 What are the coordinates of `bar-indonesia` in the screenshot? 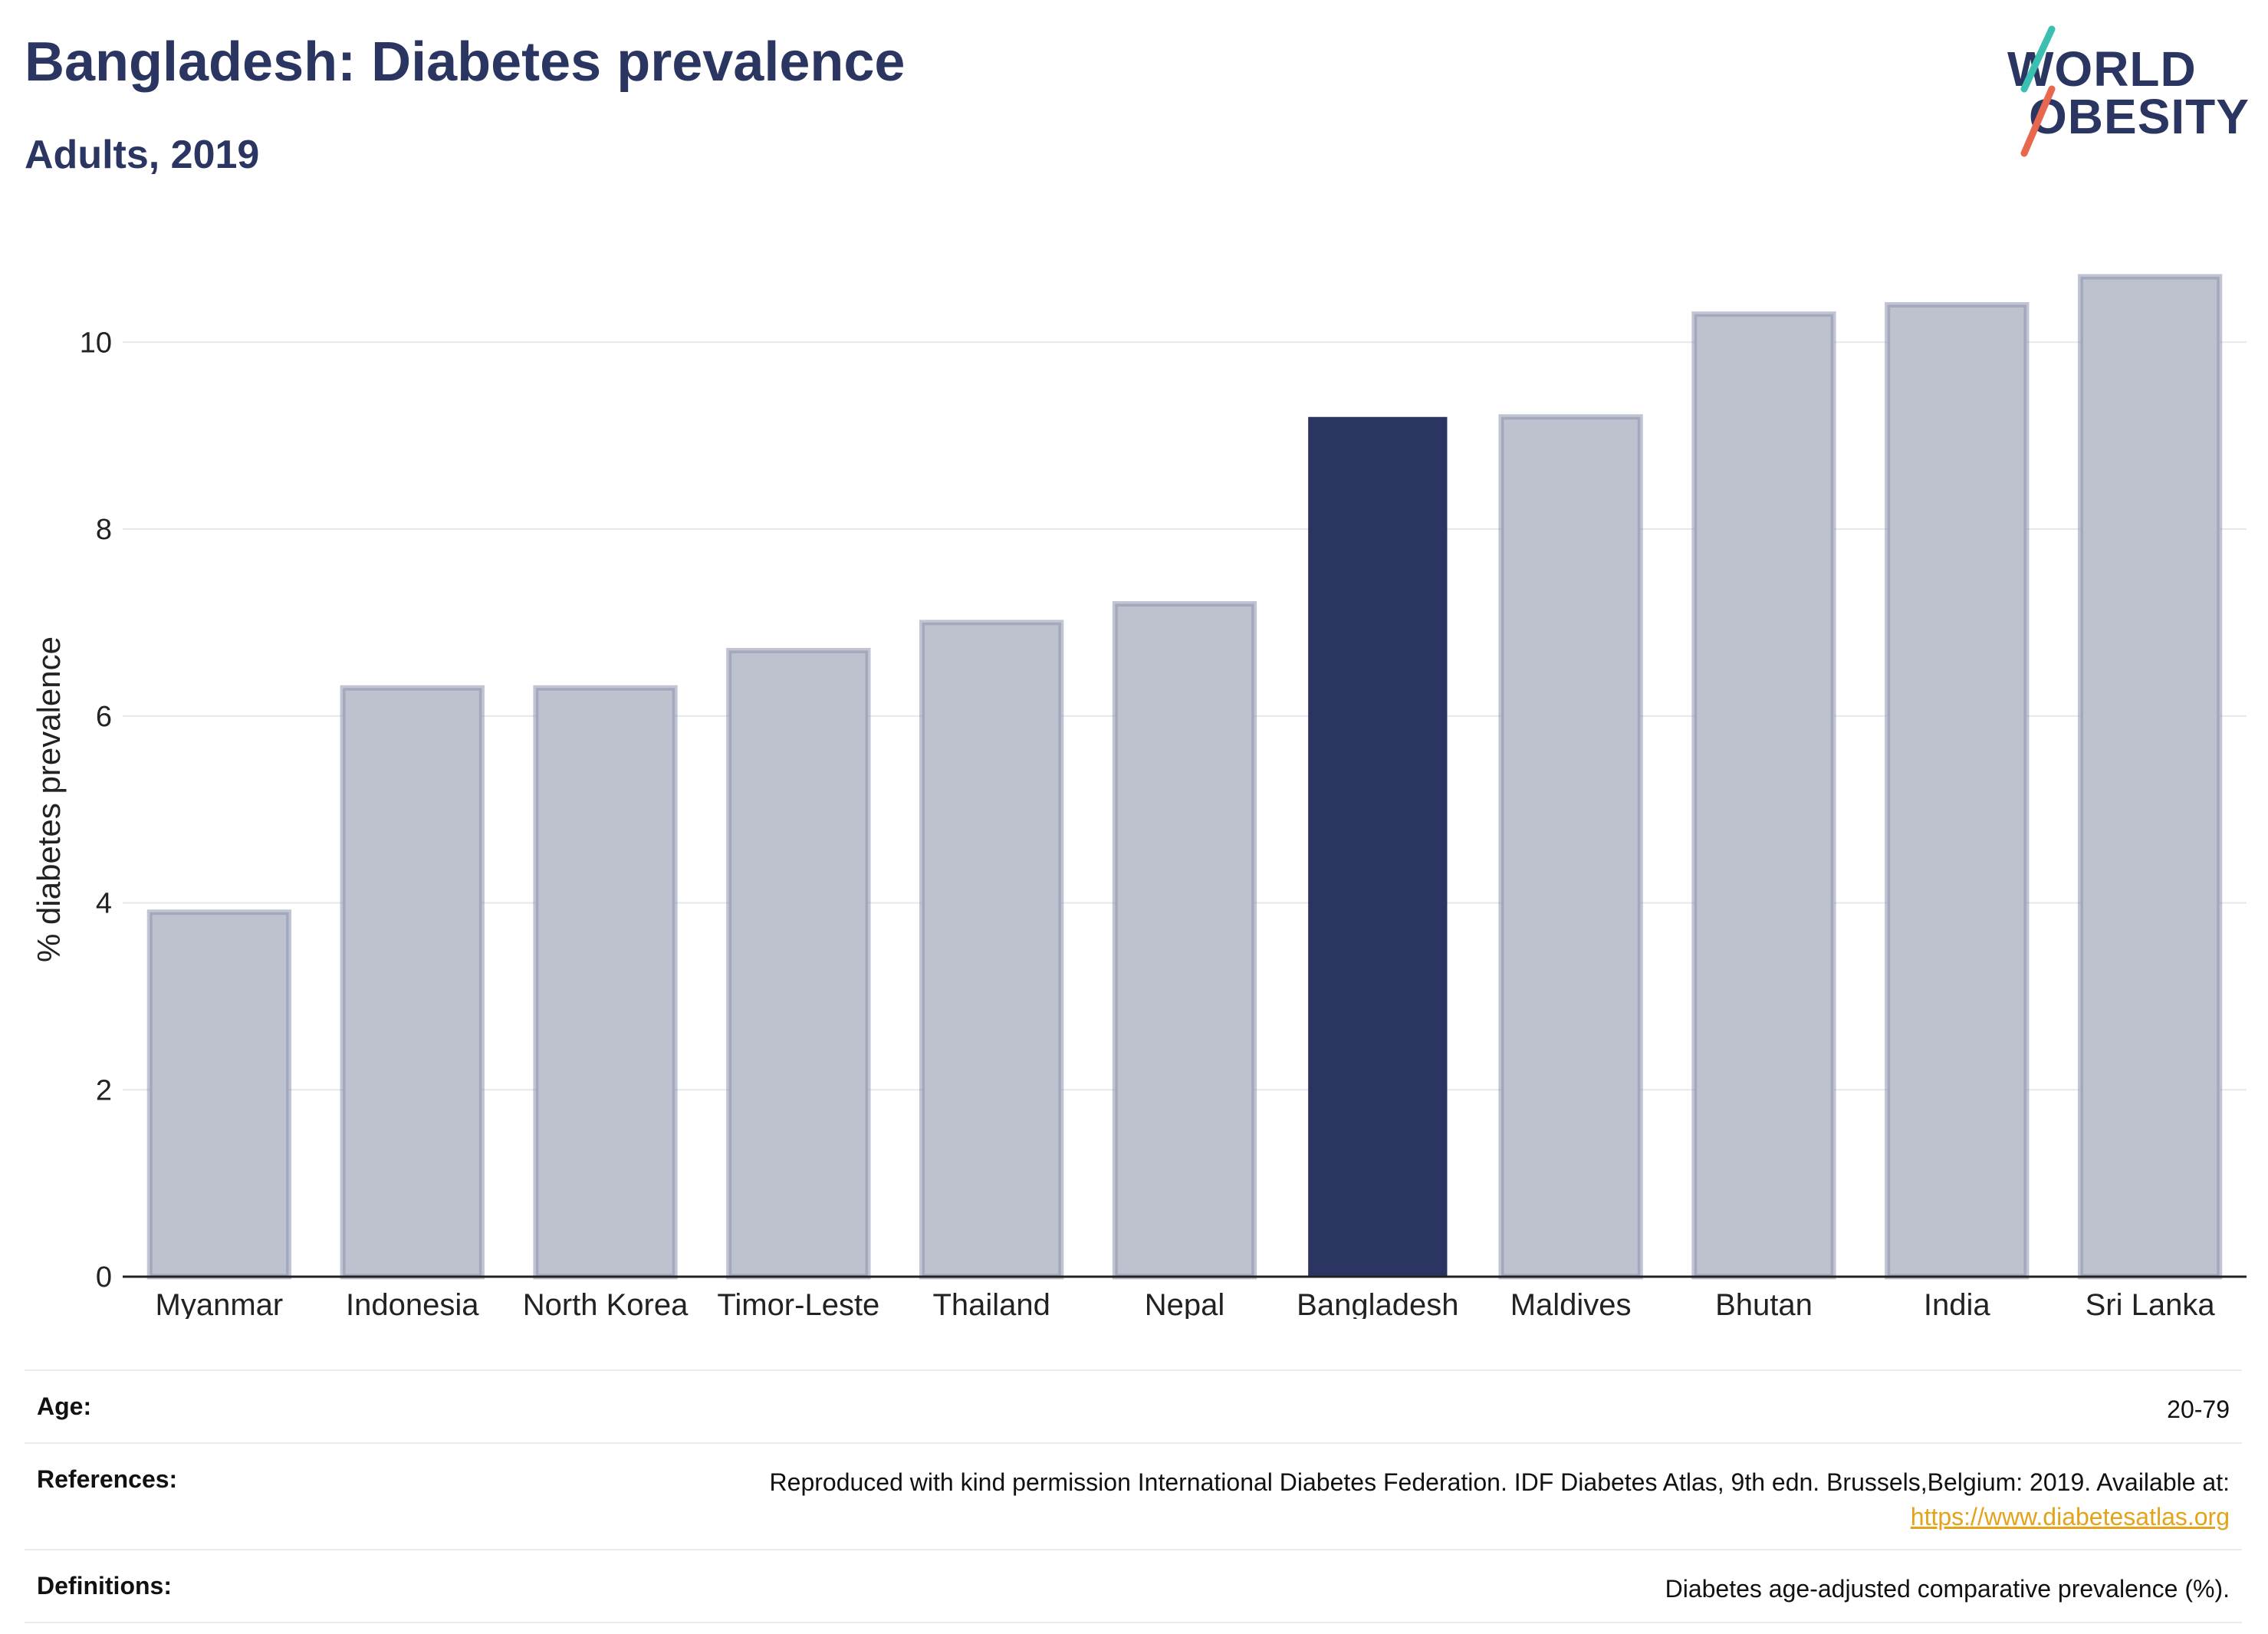 It's located at (412, 982).